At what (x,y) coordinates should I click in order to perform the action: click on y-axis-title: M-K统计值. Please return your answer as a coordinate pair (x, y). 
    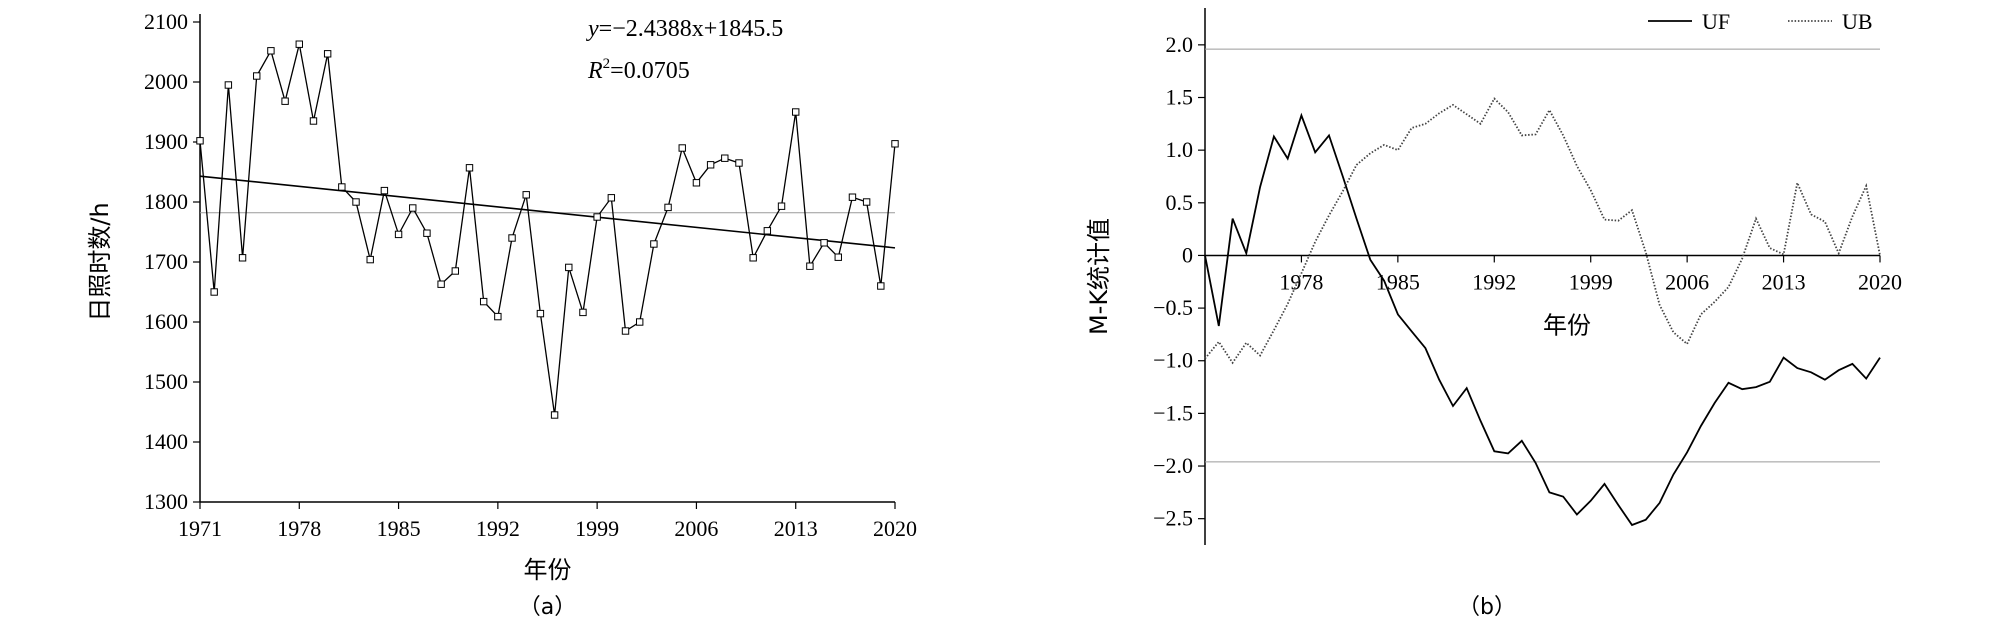
    Looking at the image, I should click on (1099, 276).